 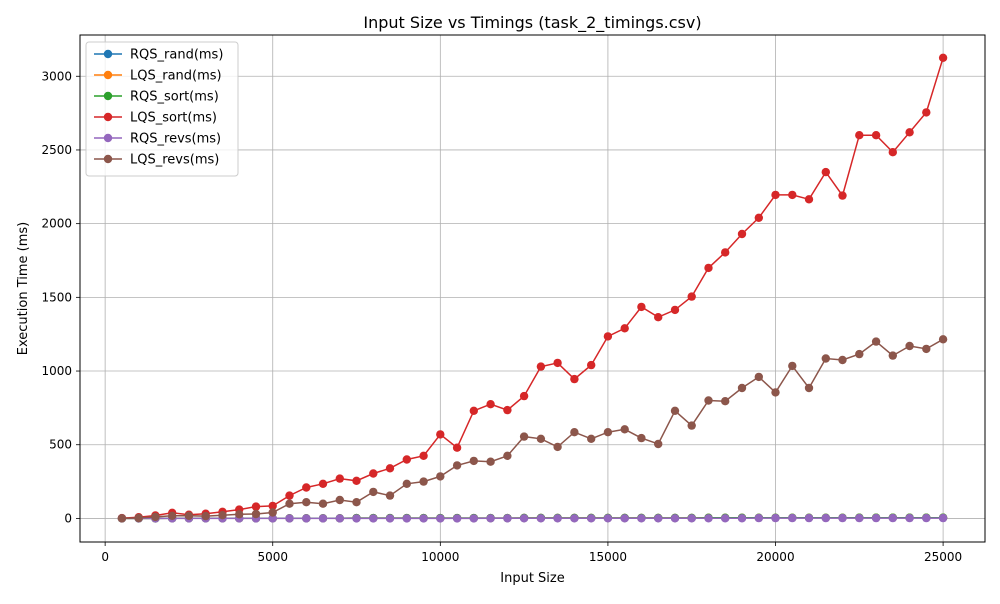 I want to click on y-tick-label: 3000, so click(x=56, y=76).